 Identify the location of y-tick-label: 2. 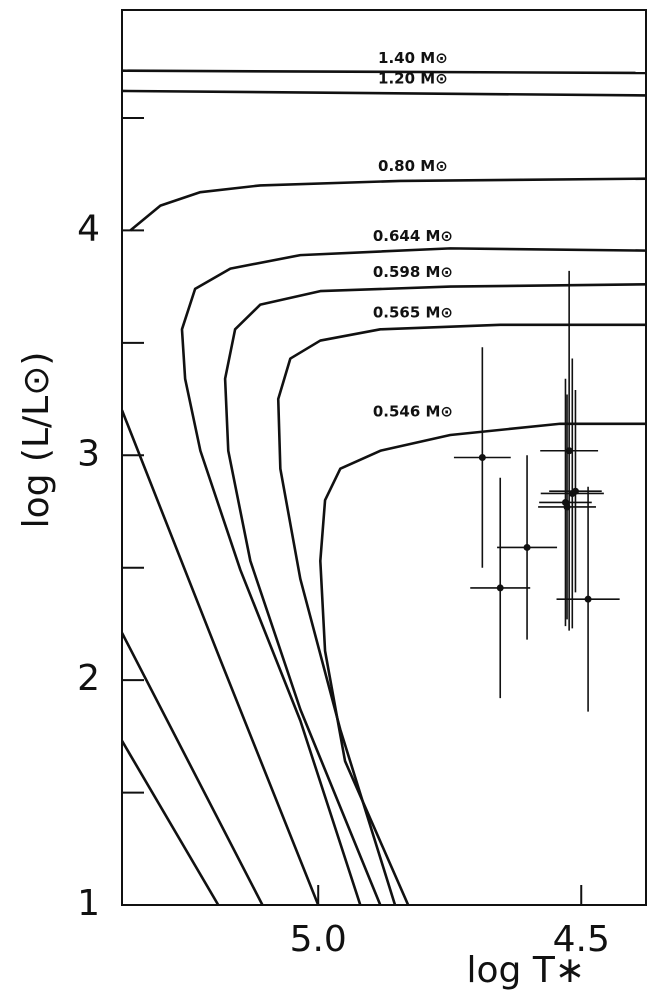
(88, 678).